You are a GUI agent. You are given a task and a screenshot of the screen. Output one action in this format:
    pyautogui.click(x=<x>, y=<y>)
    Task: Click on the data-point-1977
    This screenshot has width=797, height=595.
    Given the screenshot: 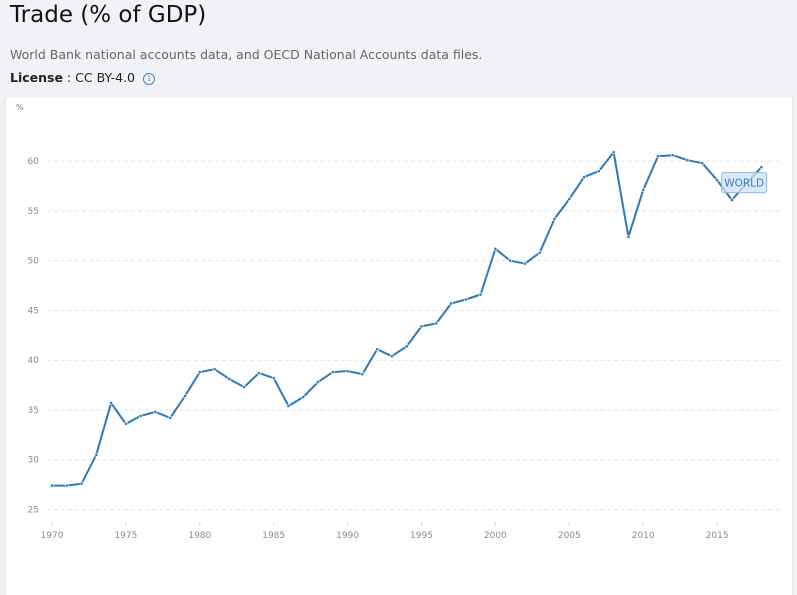 What is the action you would take?
    pyautogui.click(x=155, y=412)
    